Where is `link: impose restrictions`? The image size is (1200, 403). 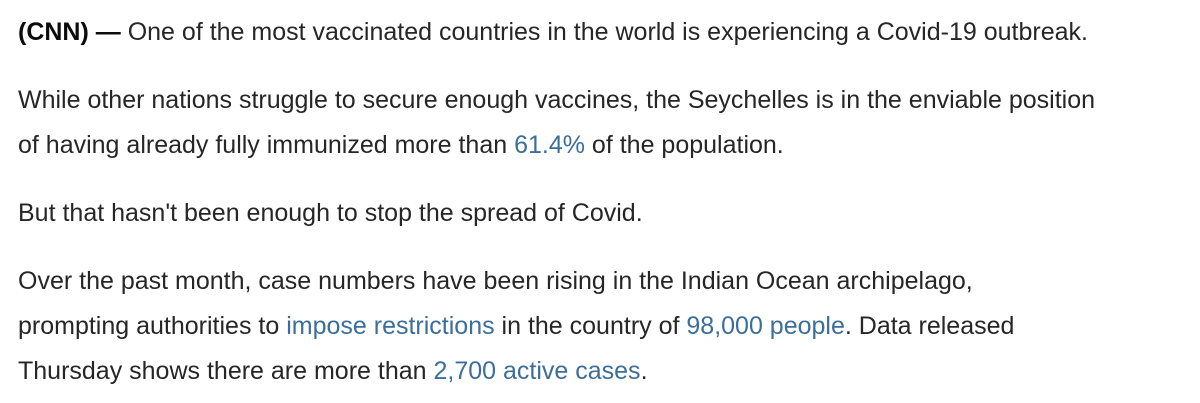 link: impose restrictions is located at coordinates (390, 326).